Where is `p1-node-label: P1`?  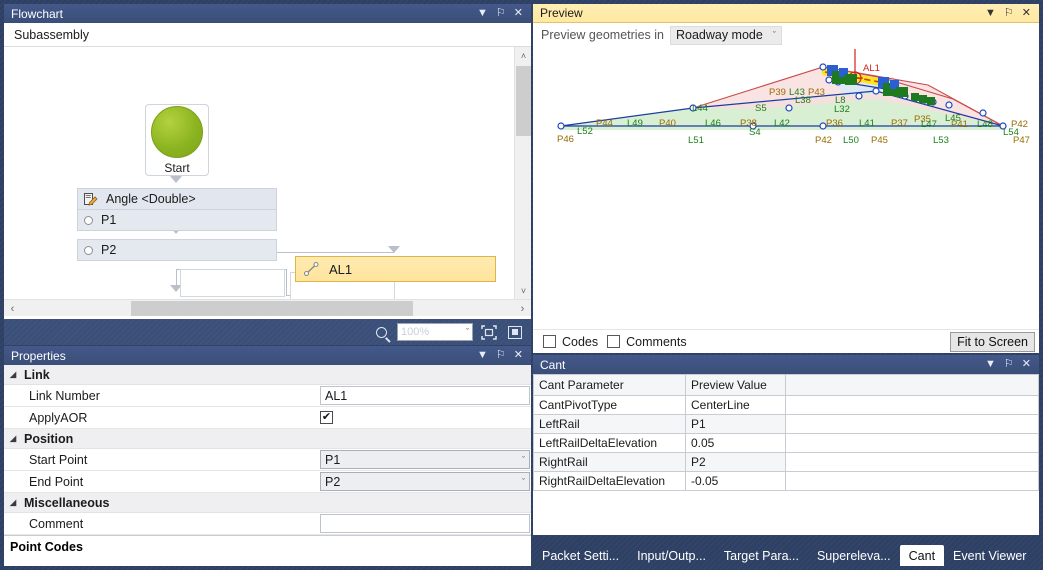 p1-node-label: P1 is located at coordinates (109, 220).